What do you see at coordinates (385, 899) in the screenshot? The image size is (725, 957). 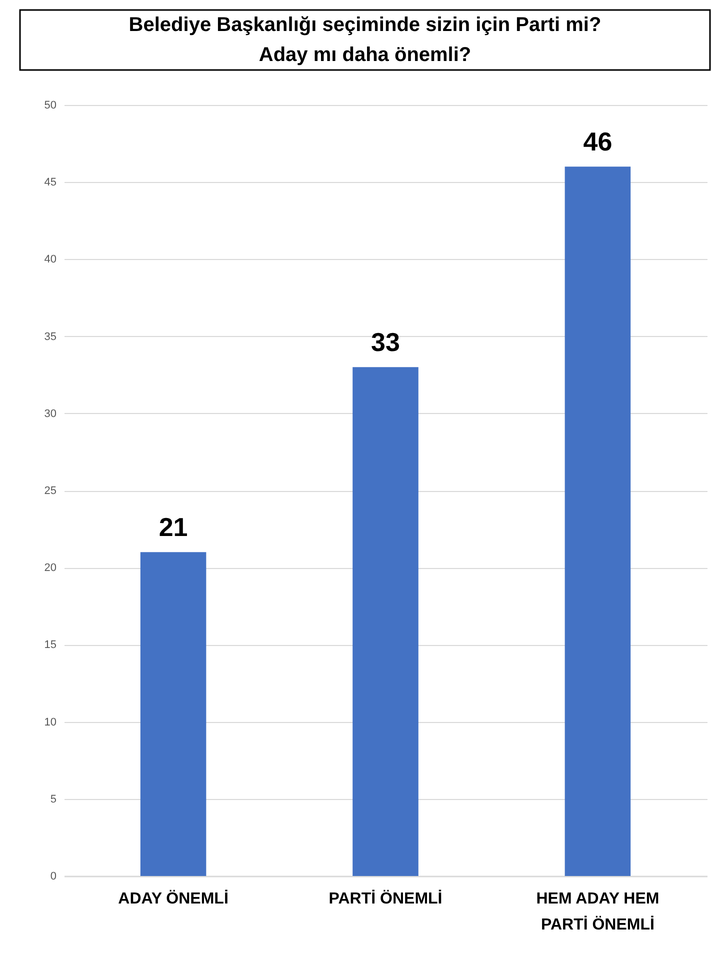 I see `x-tick-label: PARTİ ÖNEMLİ` at bounding box center [385, 899].